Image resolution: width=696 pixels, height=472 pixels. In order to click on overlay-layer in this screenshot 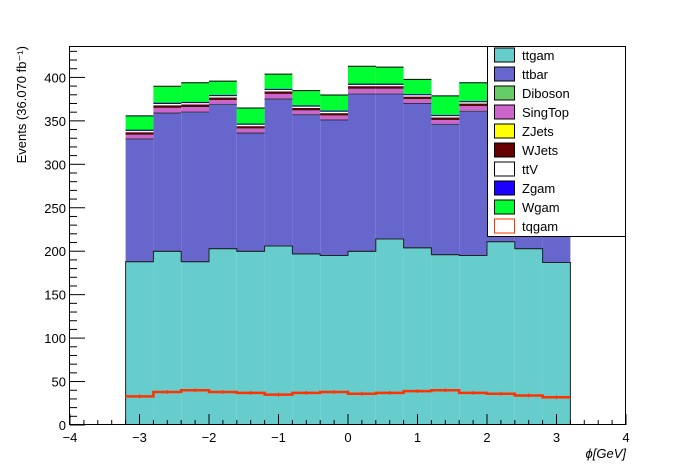, I will do `click(348, 394)`.